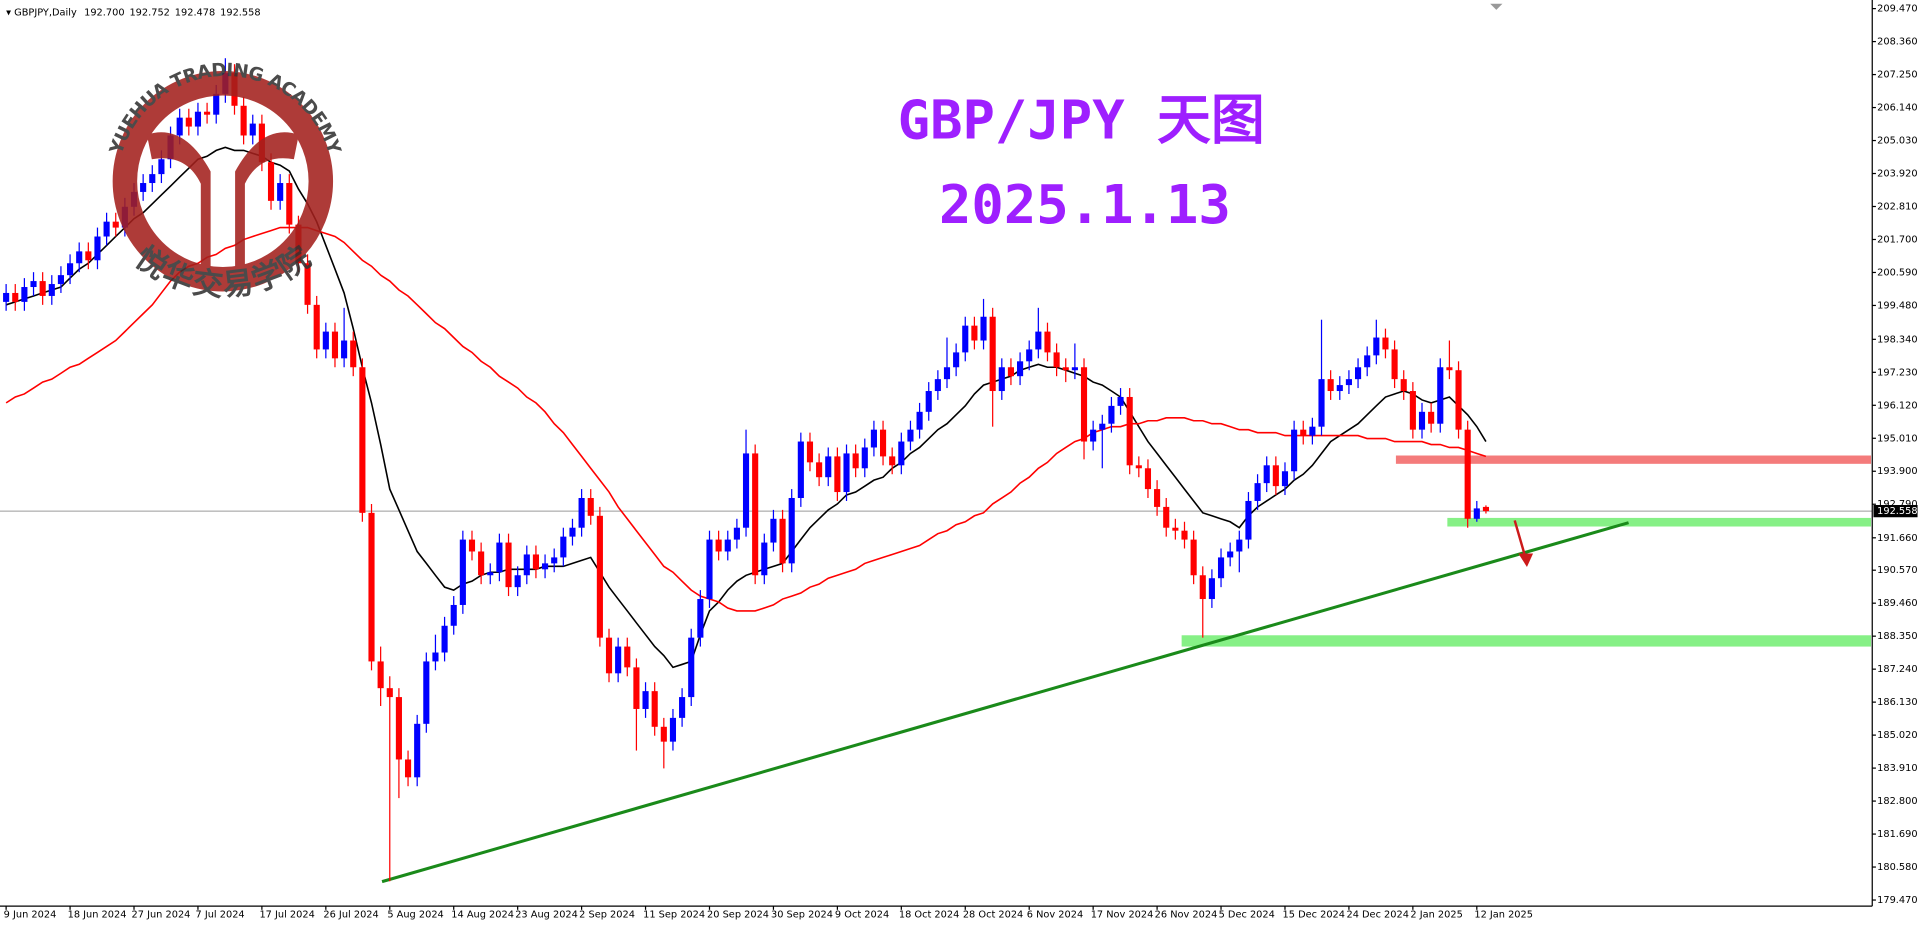 The image size is (1920, 927). Describe the element at coordinates (674, 915) in the screenshot. I see `x-tick-label: 11 Sep 2024` at that location.